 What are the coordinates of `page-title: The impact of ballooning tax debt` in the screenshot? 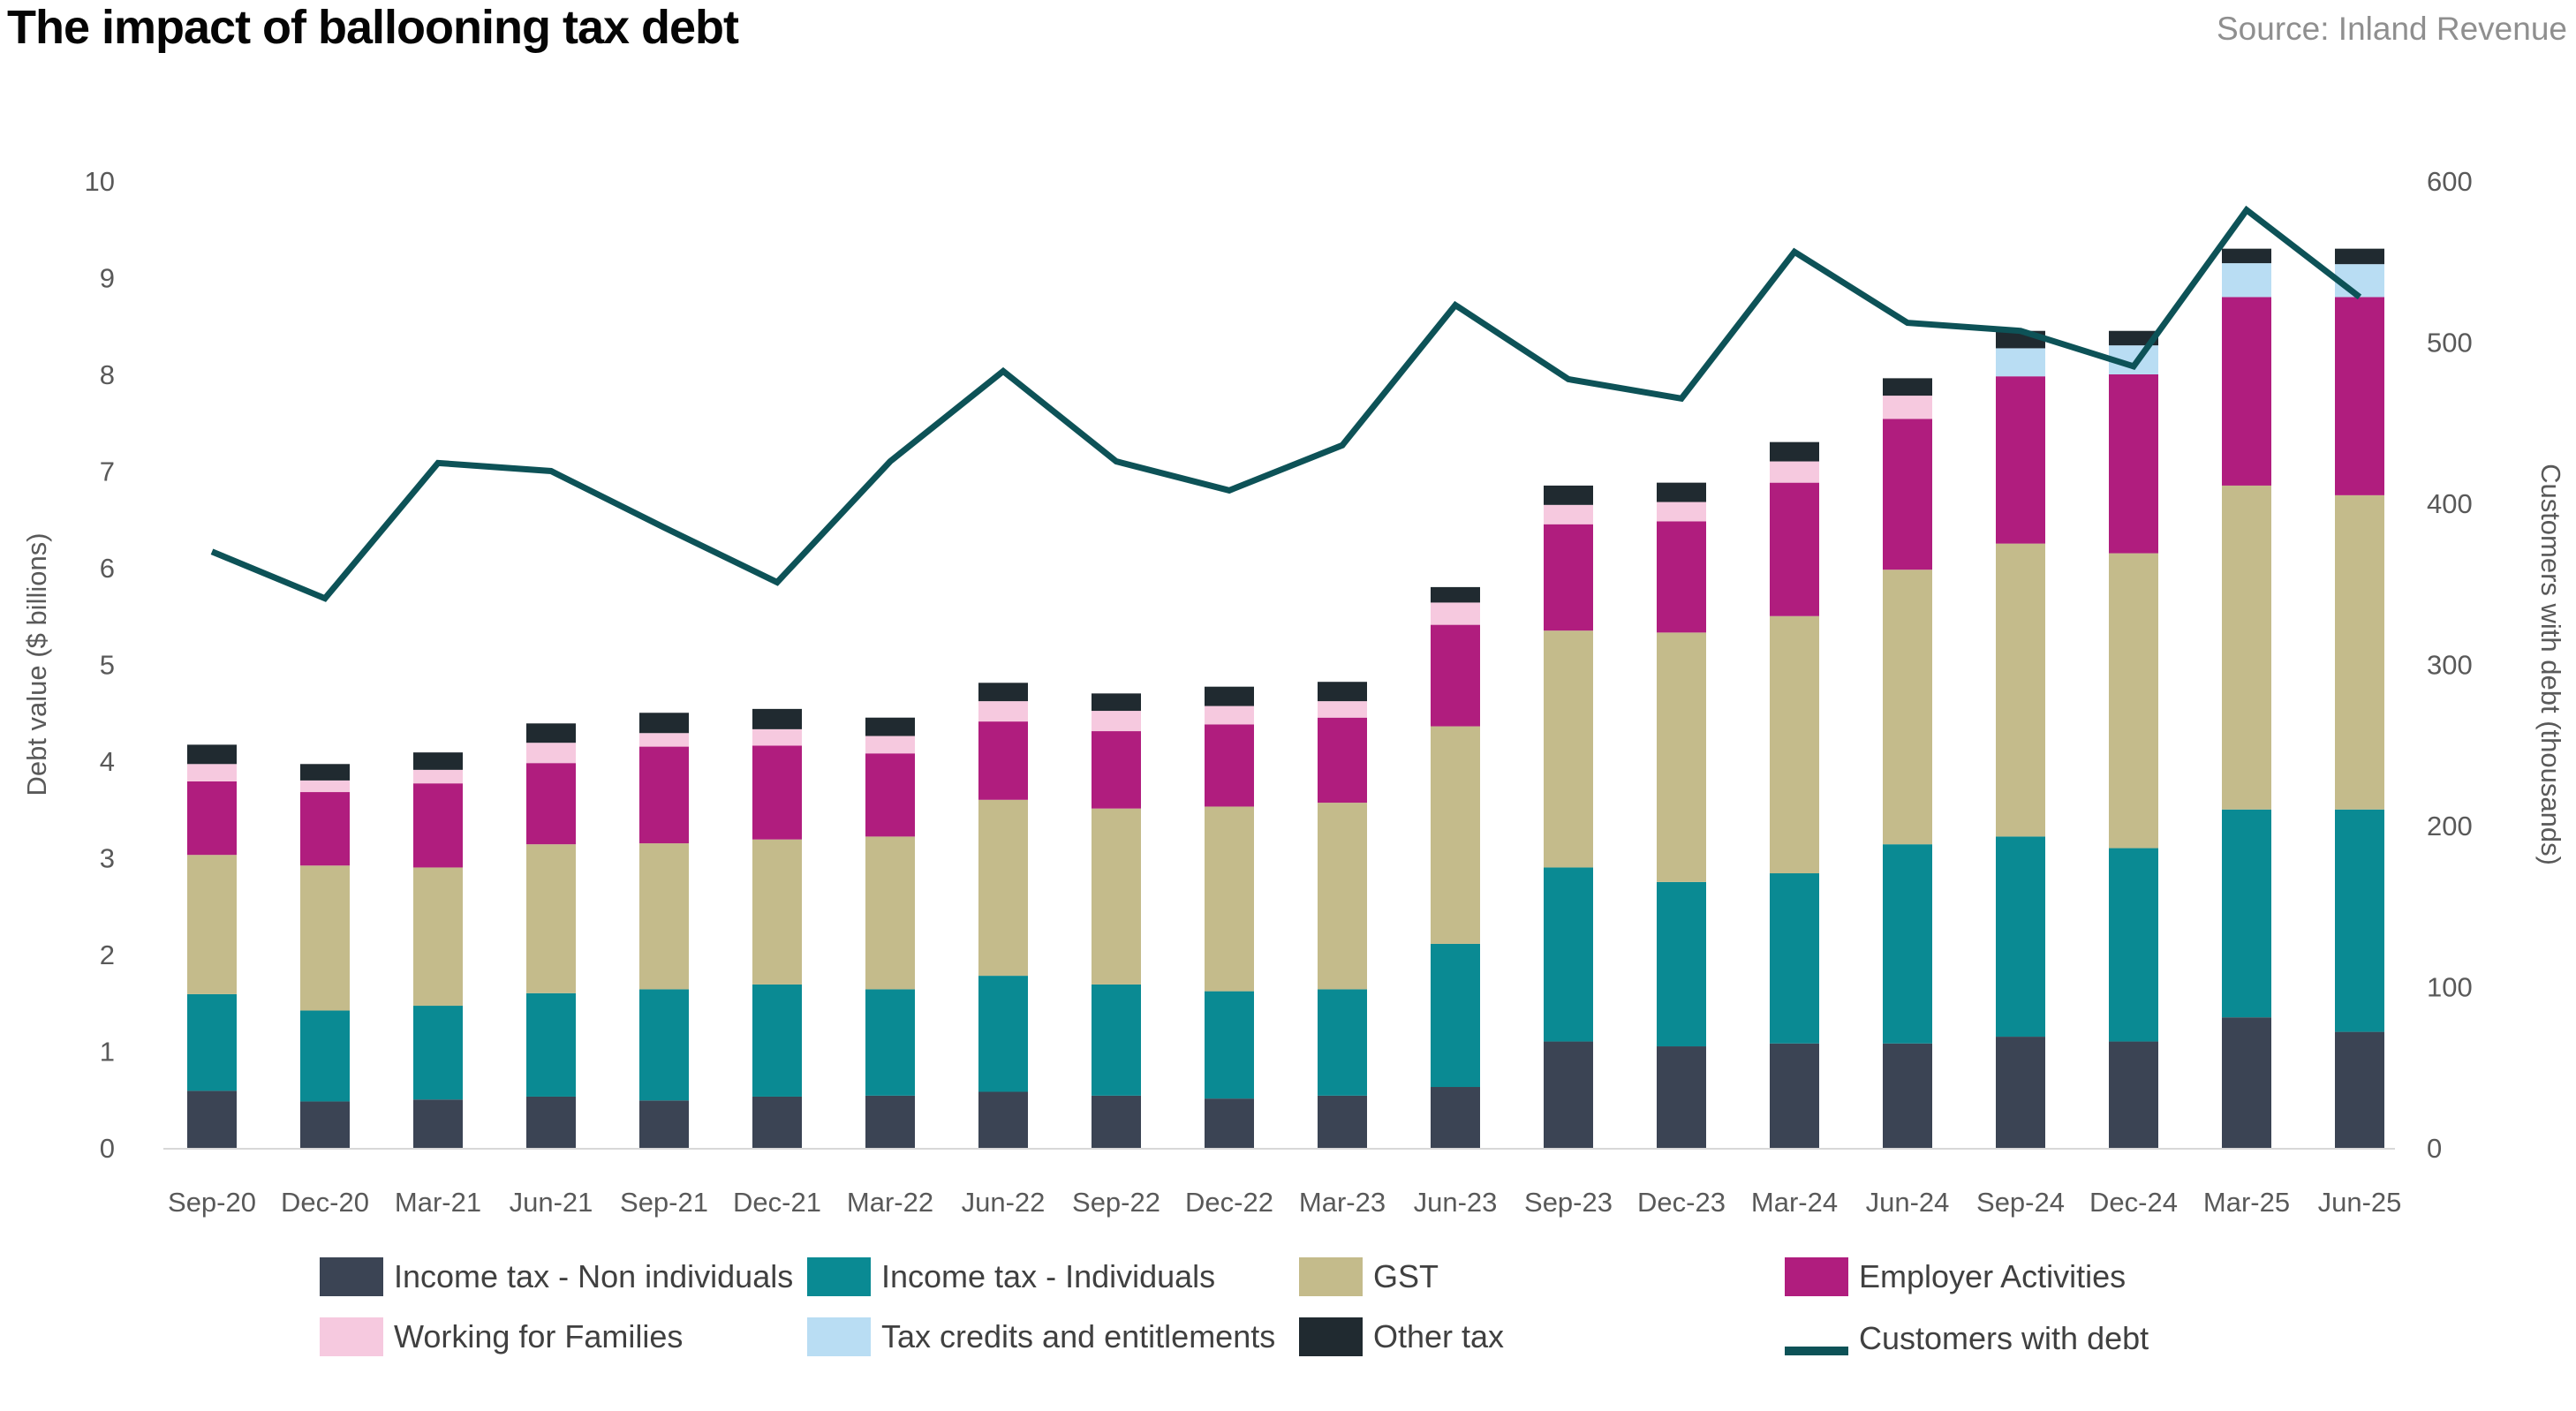 It's located at (373, 27).